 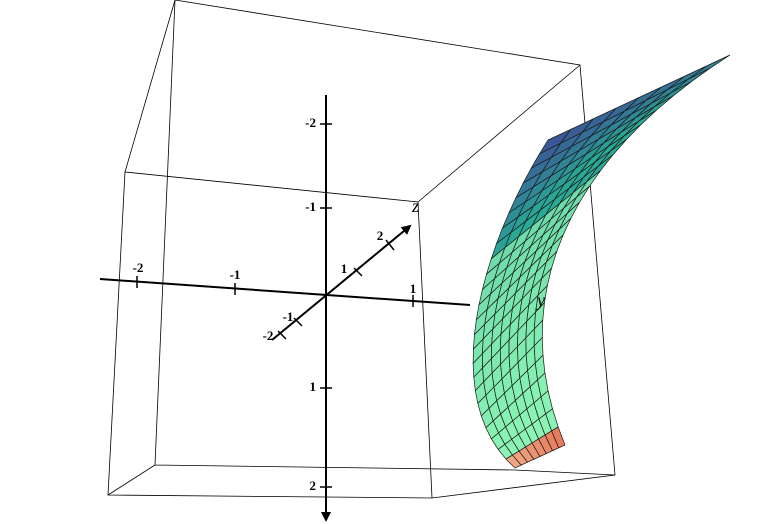 I want to click on axis-label: y, so click(x=540, y=300).